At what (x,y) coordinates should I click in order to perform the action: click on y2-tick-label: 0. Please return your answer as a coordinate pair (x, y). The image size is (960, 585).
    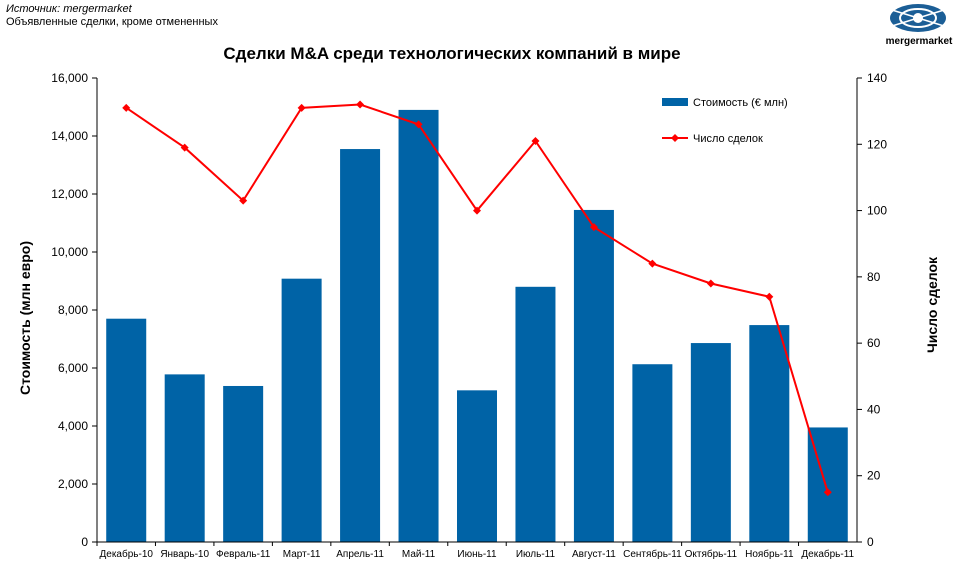
    Looking at the image, I should click on (870, 542).